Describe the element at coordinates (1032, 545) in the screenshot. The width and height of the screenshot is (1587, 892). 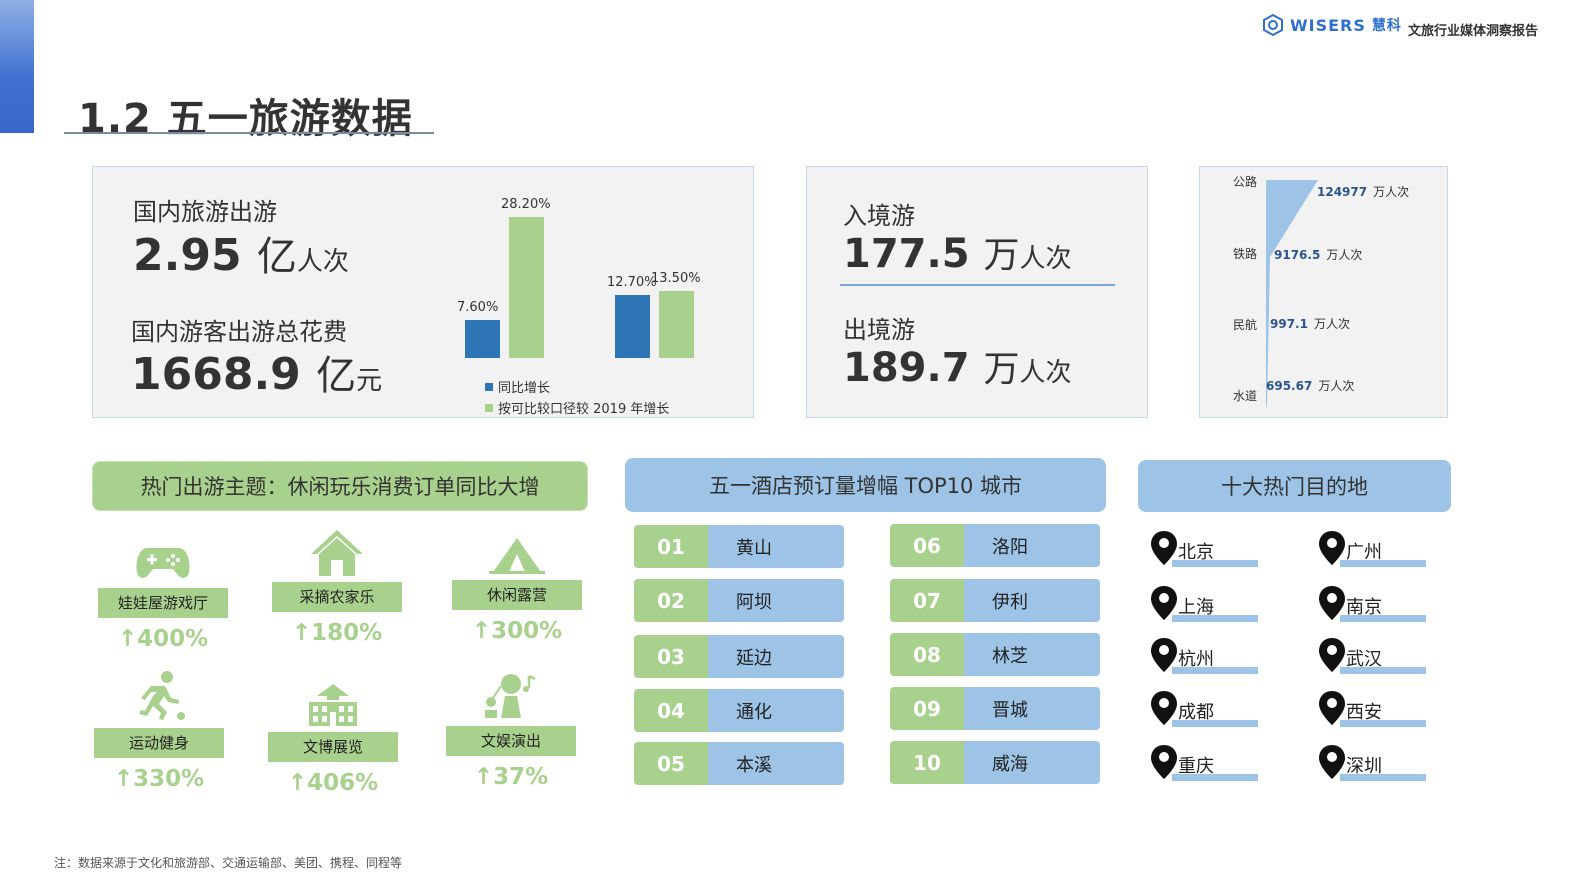
I see `rank-city: 洛阳` at that location.